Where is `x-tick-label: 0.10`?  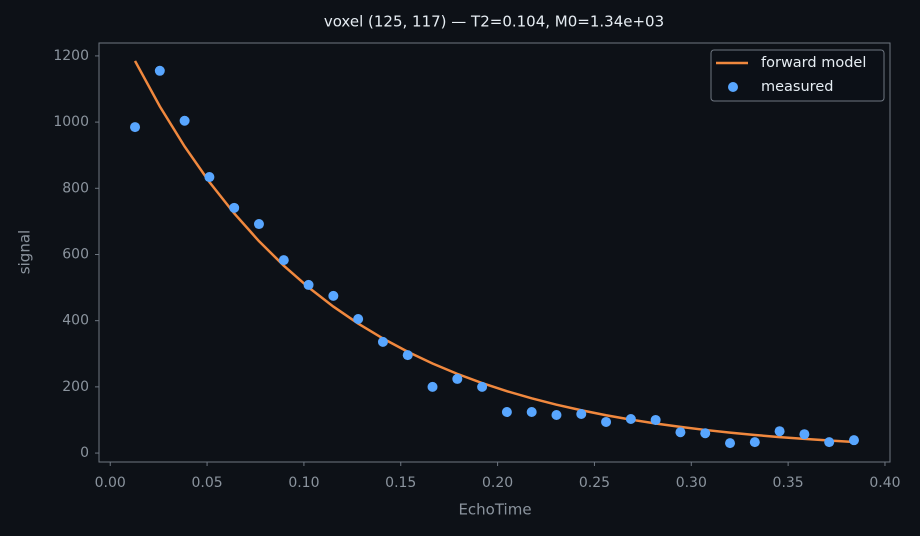
x-tick-label: 0.10 is located at coordinates (303, 483).